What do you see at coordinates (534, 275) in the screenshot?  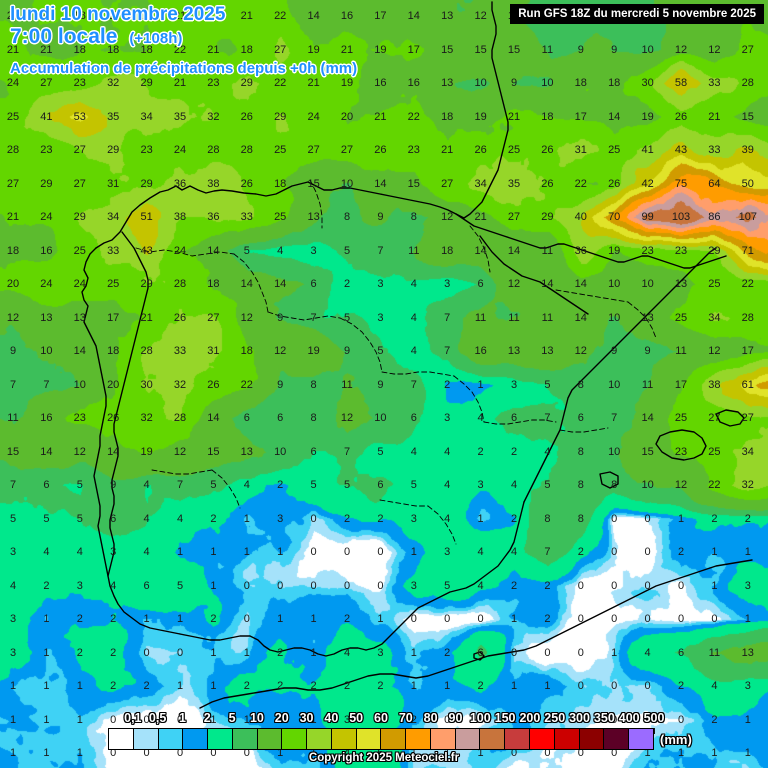 I see `river-ebro` at bounding box center [534, 275].